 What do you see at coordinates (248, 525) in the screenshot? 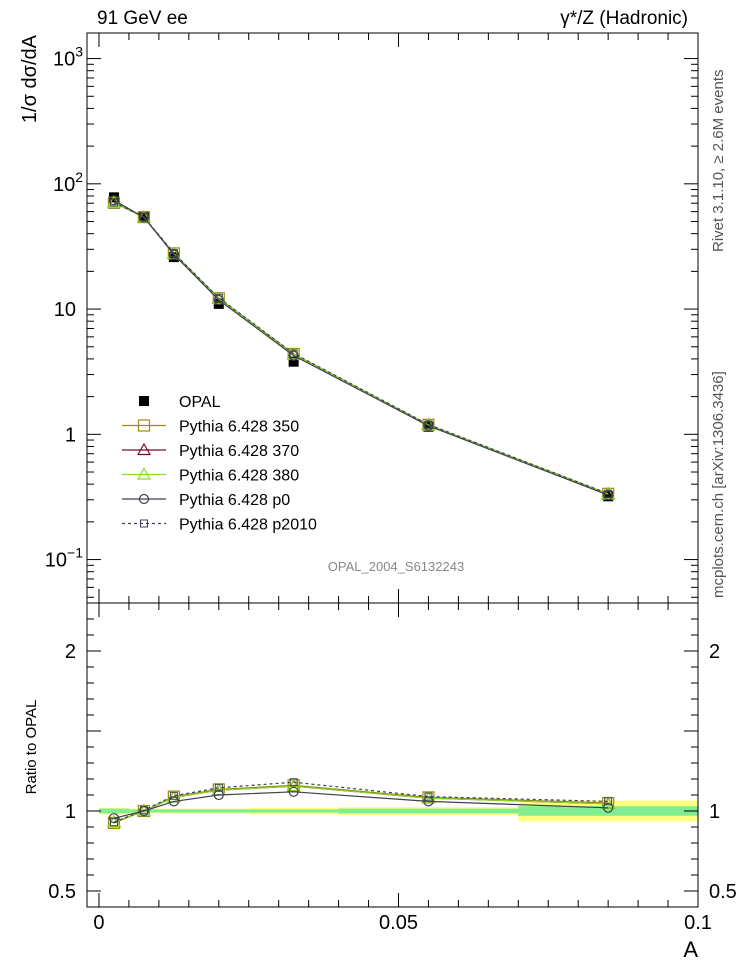
I see `legend-label: Pythia 6.428 p2010` at bounding box center [248, 525].